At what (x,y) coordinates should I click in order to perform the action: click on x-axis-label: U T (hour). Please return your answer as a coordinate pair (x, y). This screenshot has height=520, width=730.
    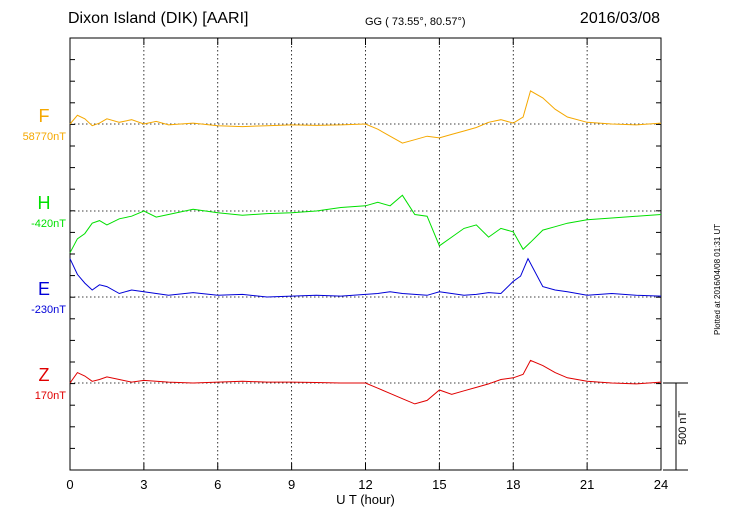
    Looking at the image, I should click on (365, 499).